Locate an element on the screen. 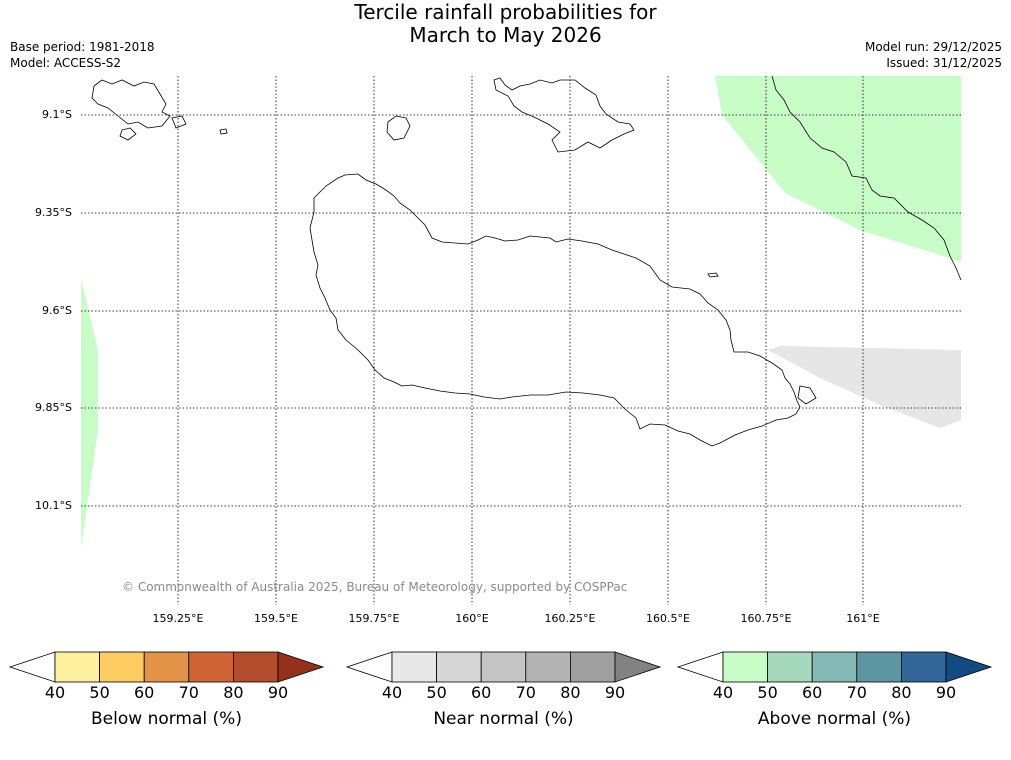 This screenshot has height=760, width=1011. lon-tick-label: 160.25°E is located at coordinates (570, 618).